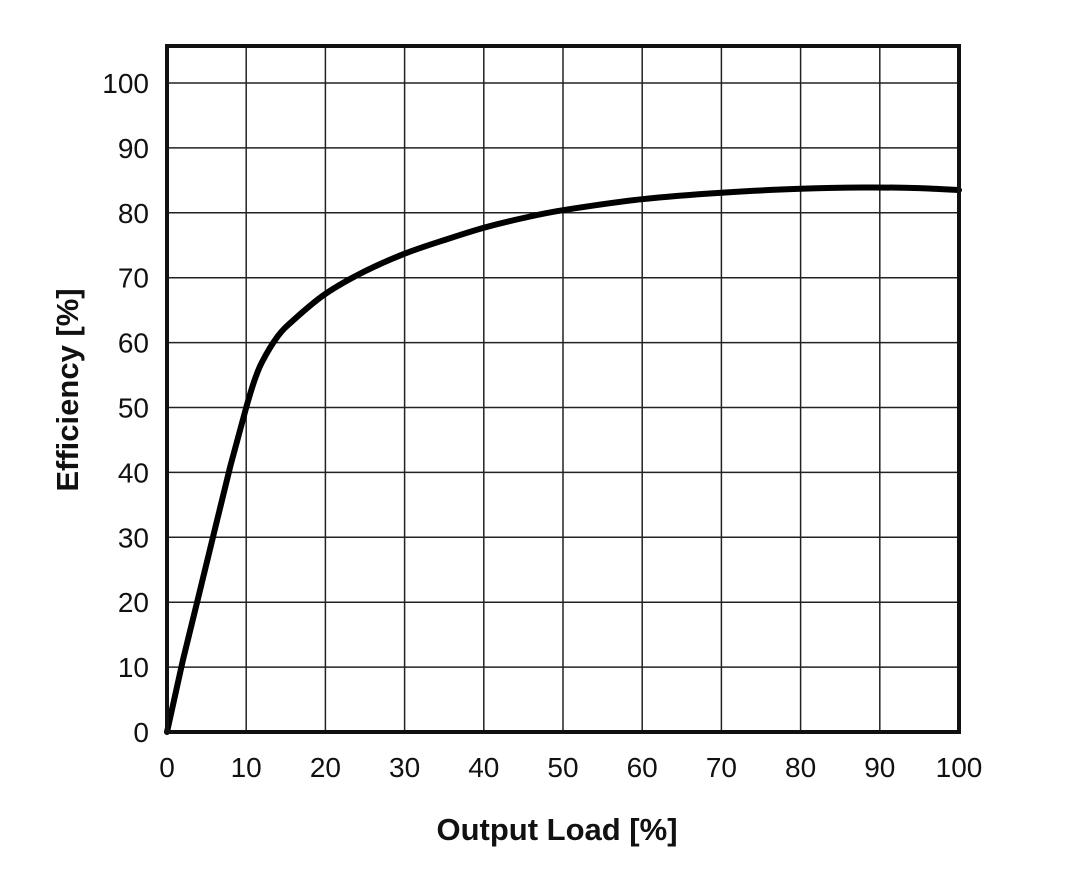  Describe the element at coordinates (721, 767) in the screenshot. I see `x-tick-label: 70` at that location.